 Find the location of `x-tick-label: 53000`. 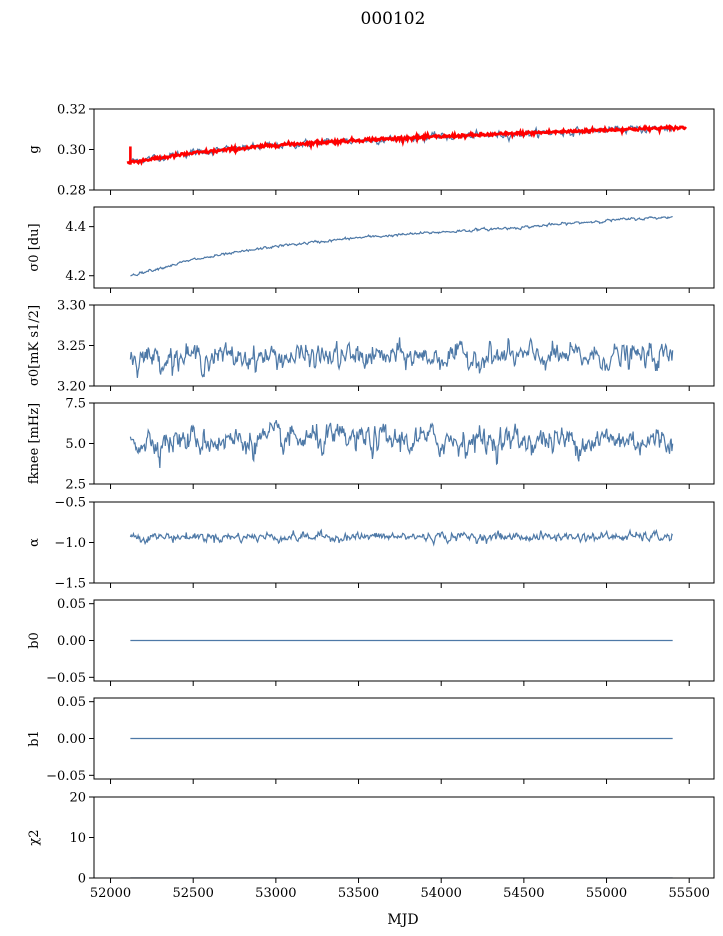

x-tick-label: 53000 is located at coordinates (275, 893).